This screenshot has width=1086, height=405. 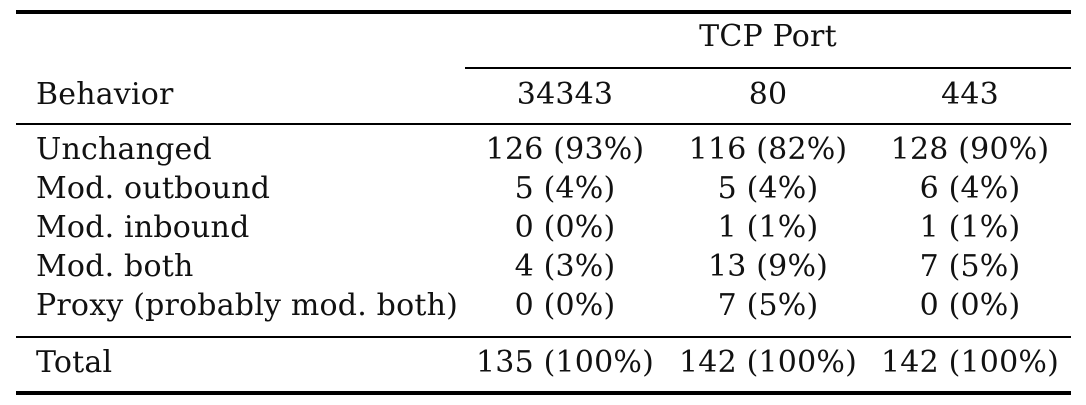 I want to click on cell-mod-outbound-443: 6 (4%), so click(x=970, y=188).